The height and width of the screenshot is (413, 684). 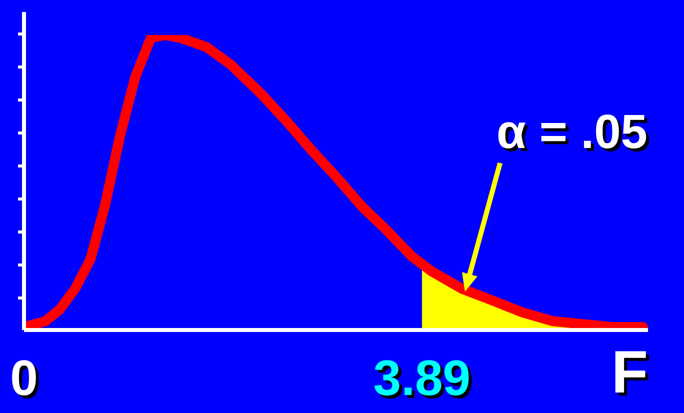 I want to click on x-axis-title: F, so click(x=629, y=372).